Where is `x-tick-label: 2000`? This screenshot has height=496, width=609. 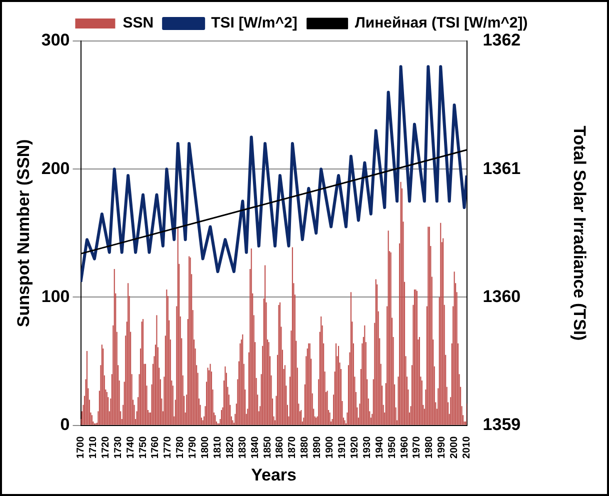
x-tick-label: 2000 is located at coordinates (454, 447).